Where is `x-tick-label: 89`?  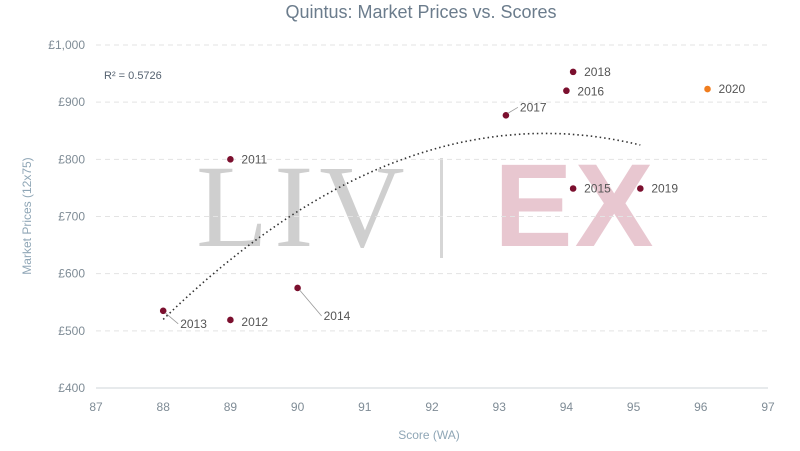 x-tick-label: 89 is located at coordinates (231, 407).